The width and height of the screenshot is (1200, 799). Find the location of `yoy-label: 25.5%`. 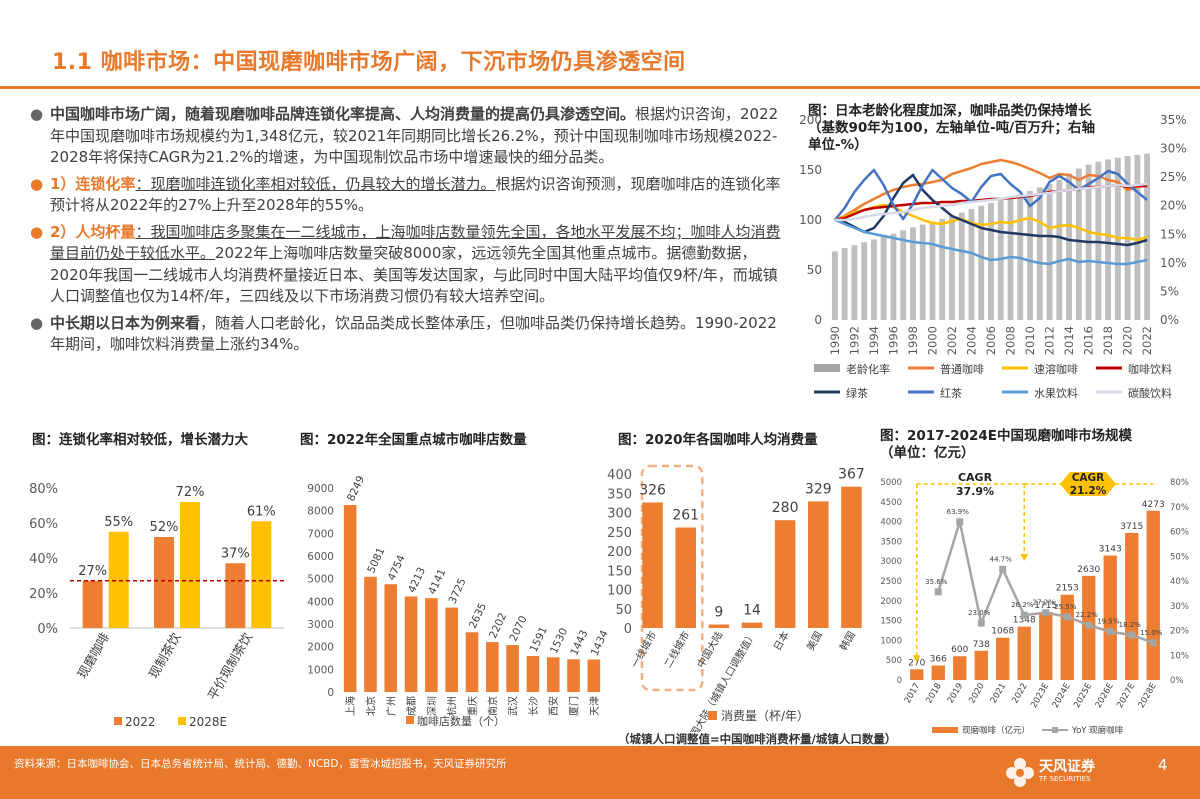

yoy-label: 25.5% is located at coordinates (1065, 607).